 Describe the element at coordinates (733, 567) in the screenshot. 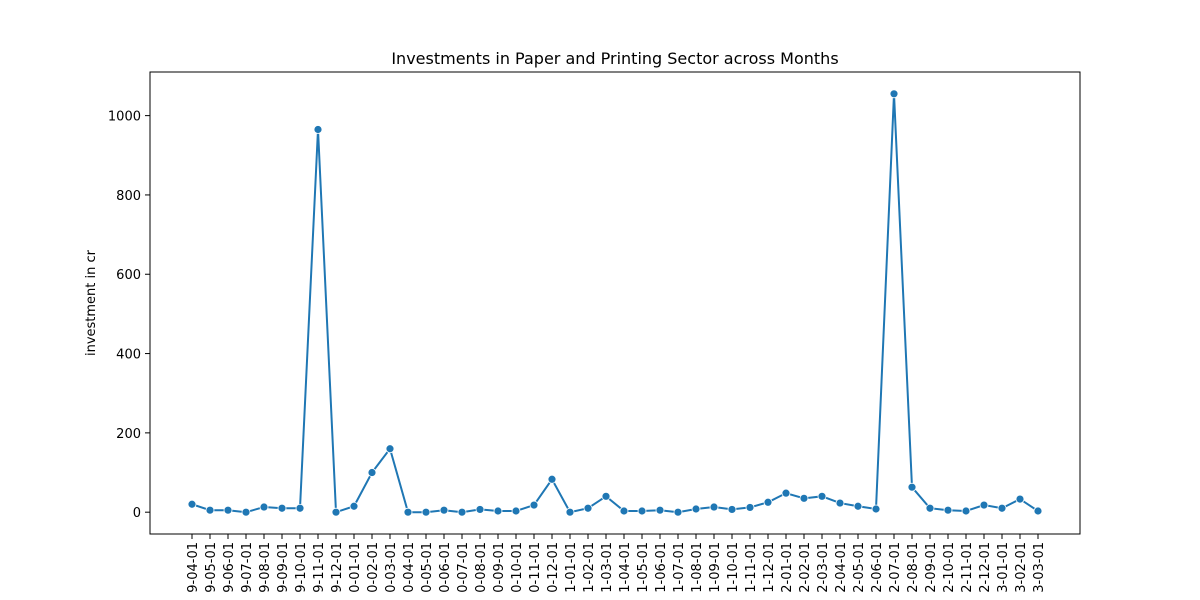

I see `x-tick-label: 1-10-01` at that location.